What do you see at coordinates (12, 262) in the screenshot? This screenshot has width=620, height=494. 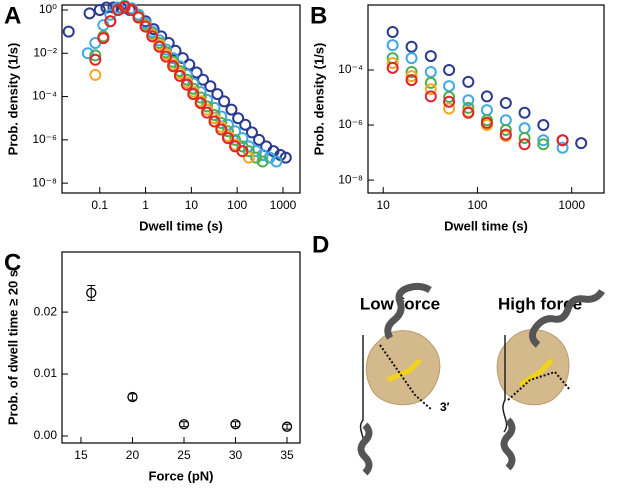 I see `panel-label: C` at bounding box center [12, 262].